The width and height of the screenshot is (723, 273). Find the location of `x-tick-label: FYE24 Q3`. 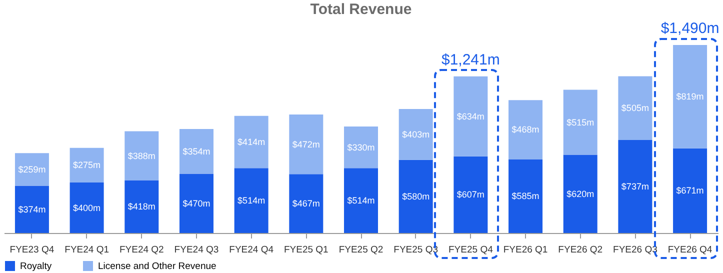

x-tick-label: FYE24 Q3 is located at coordinates (196, 250).